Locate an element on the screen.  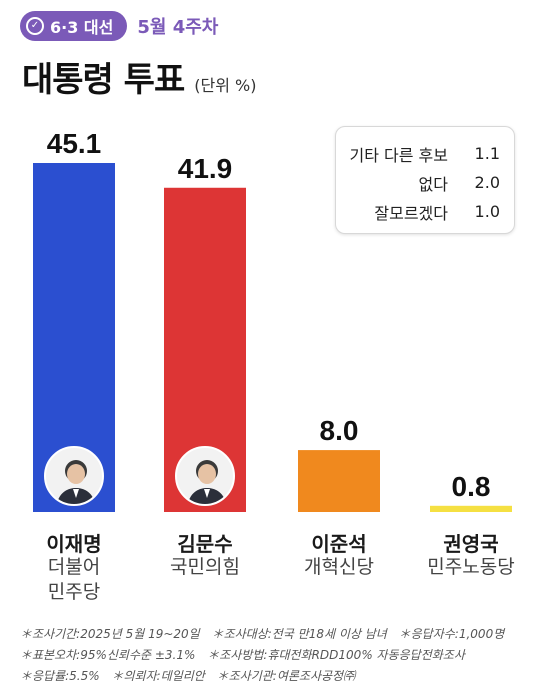
others-box: 기타 다른 후보 1.1 없다 2.0 잘모르겠다 1.0 is located at coordinates (425, 180).